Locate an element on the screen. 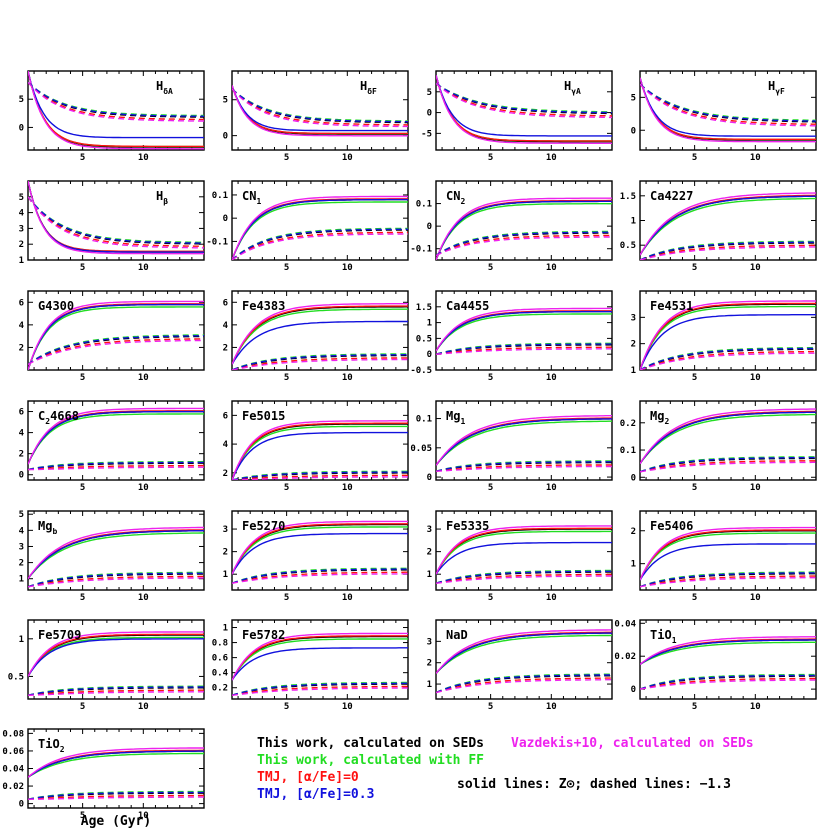  series-ff-dashed is located at coordinates (116, 219).